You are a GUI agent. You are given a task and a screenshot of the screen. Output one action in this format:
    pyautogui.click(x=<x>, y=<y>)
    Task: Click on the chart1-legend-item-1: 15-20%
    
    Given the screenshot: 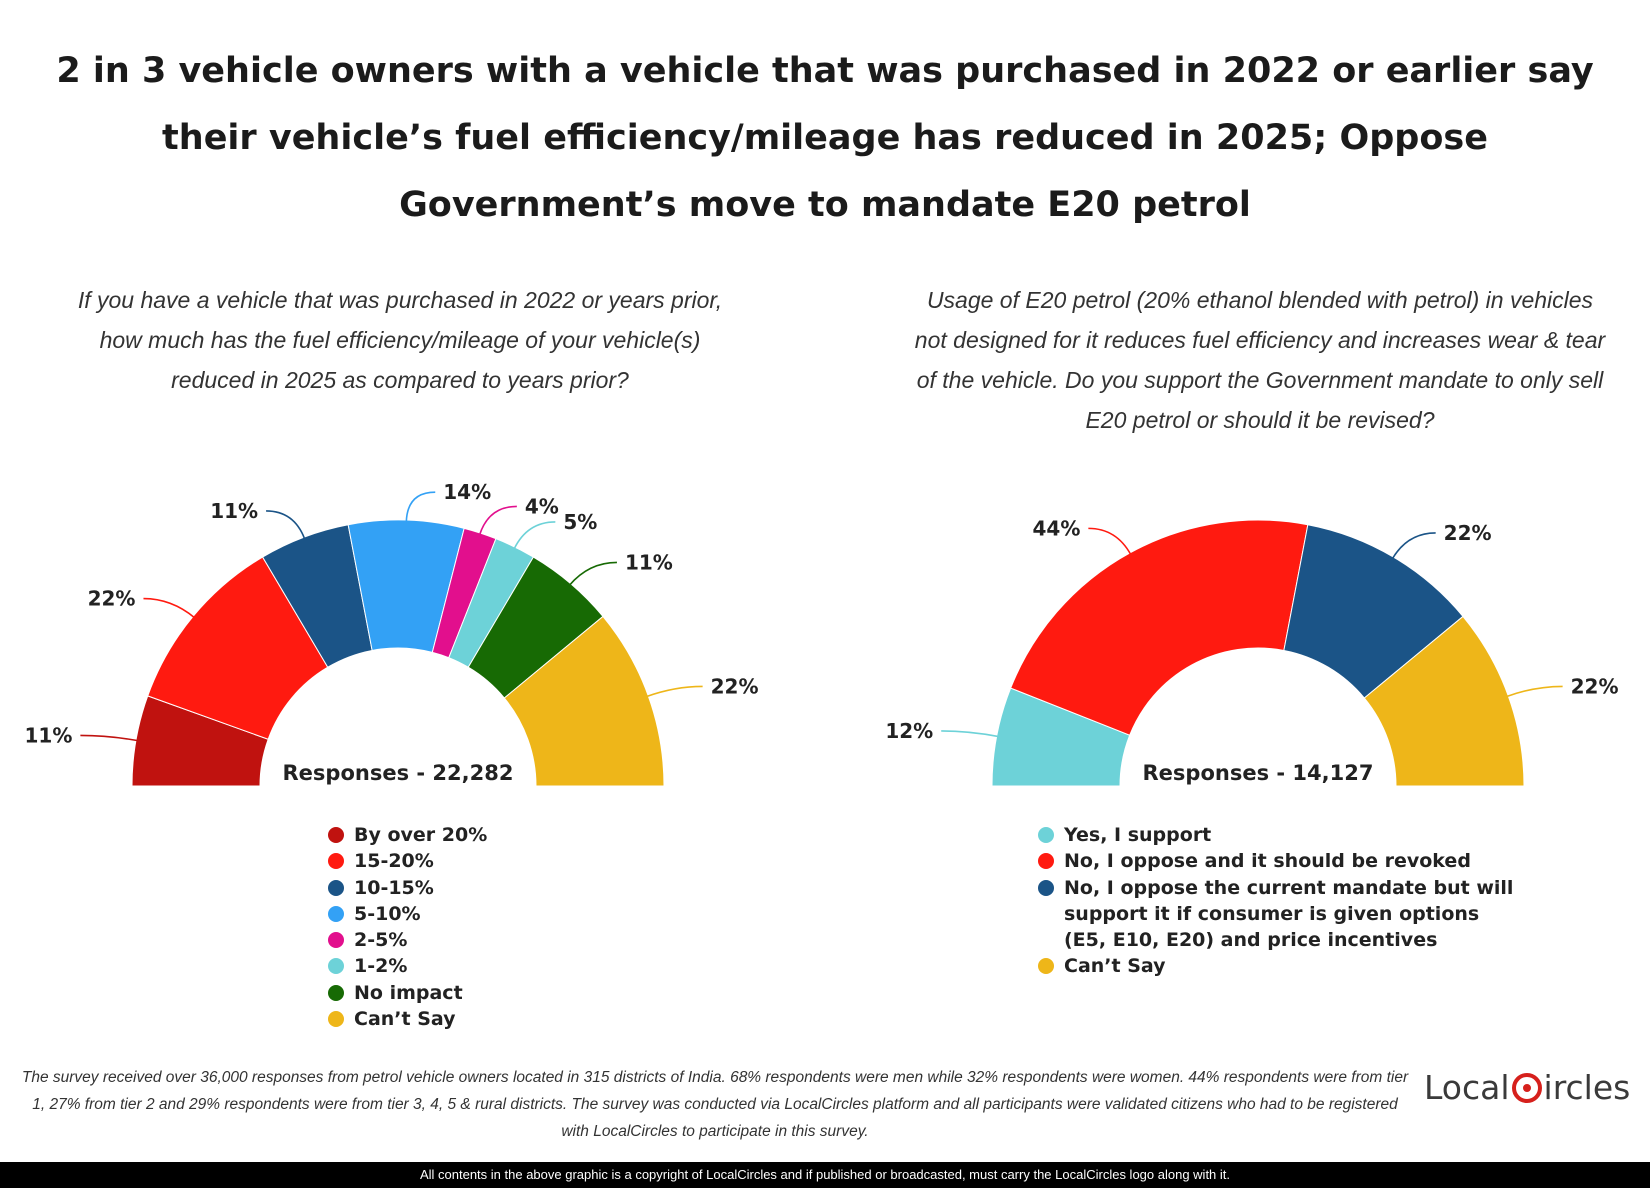 What is the action you would take?
    pyautogui.click(x=407, y=861)
    